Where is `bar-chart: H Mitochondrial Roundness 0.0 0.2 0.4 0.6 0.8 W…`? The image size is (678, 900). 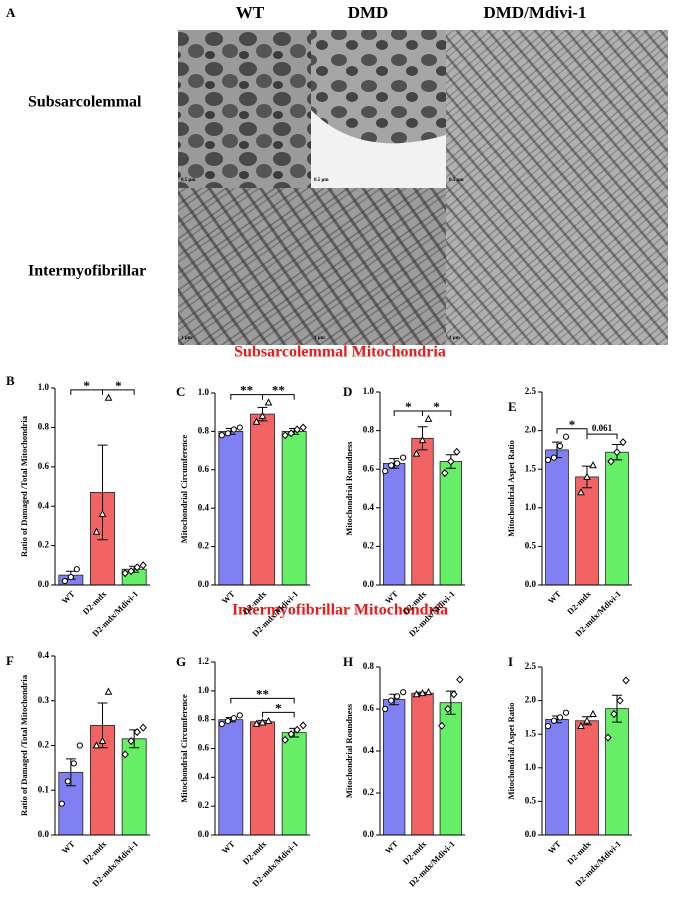
bar-chart: H Mitochondrial Roundness 0.0 0.2 0.4 0.6 0.8 W… is located at coordinates (404, 771).